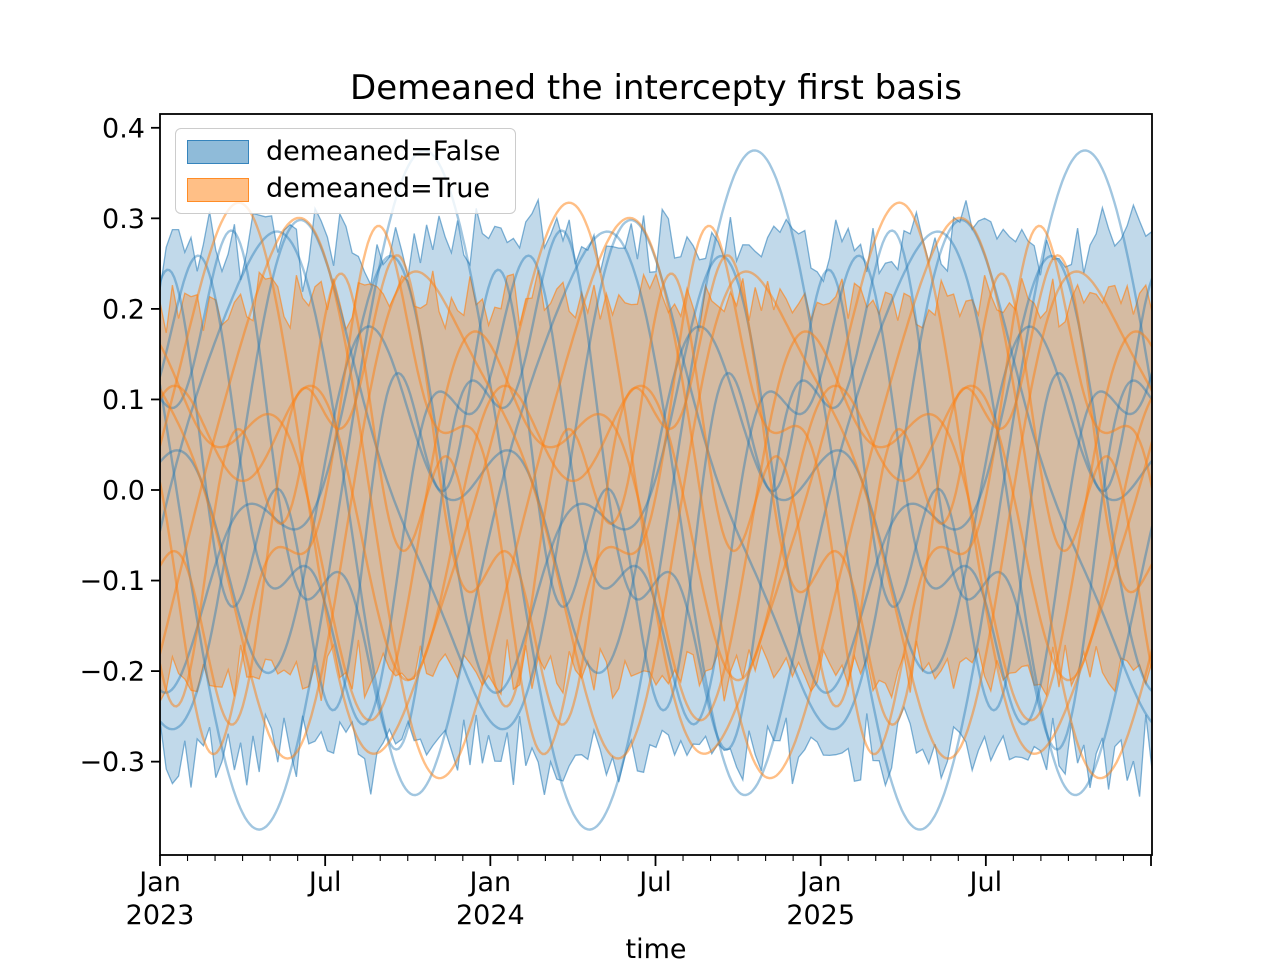 The height and width of the screenshot is (965, 1280). What do you see at coordinates (123, 490) in the screenshot?
I see `y-tick-label: 0.0` at bounding box center [123, 490].